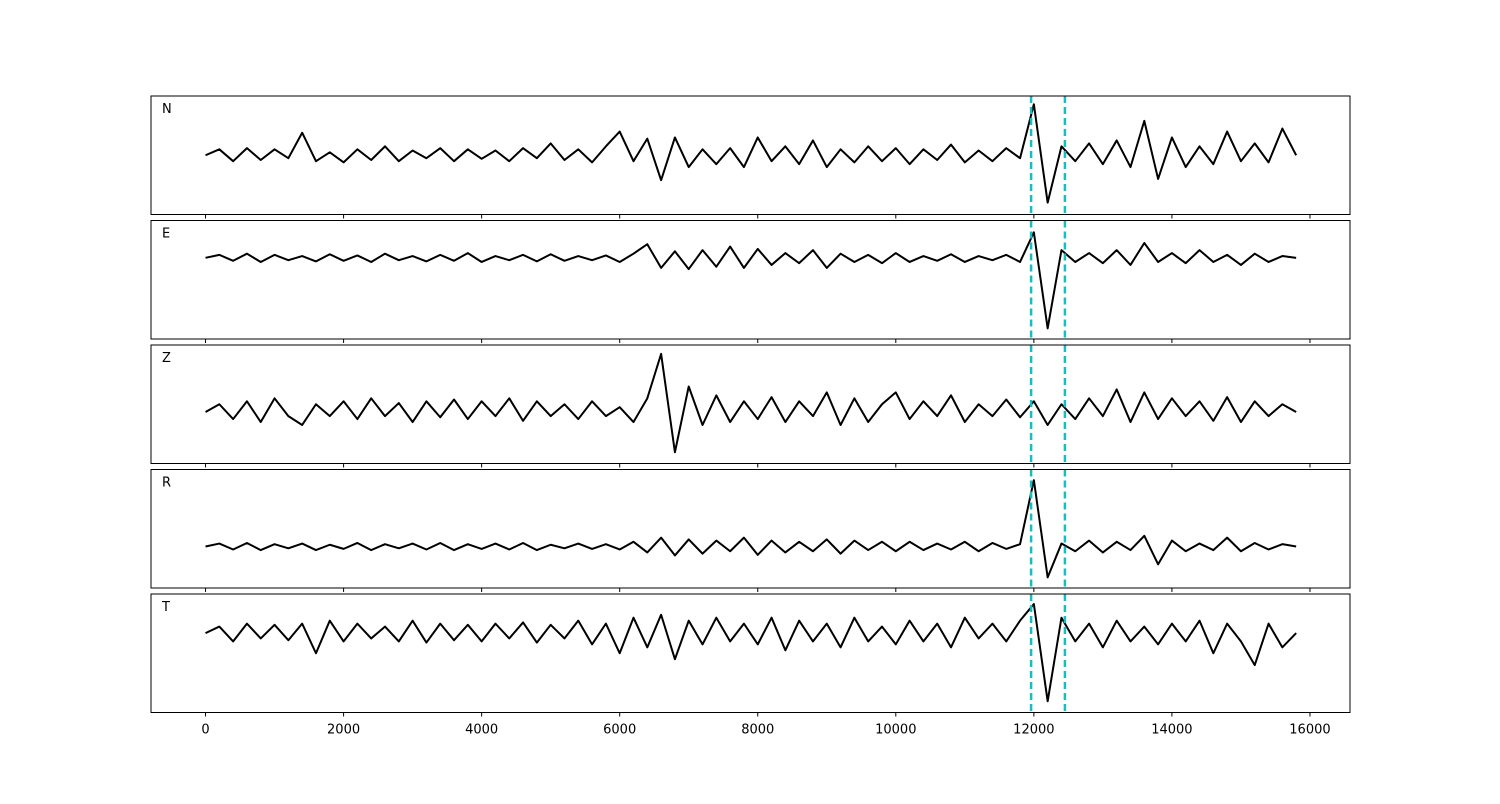  I want to click on x-tick-label: 10000, so click(895, 730).